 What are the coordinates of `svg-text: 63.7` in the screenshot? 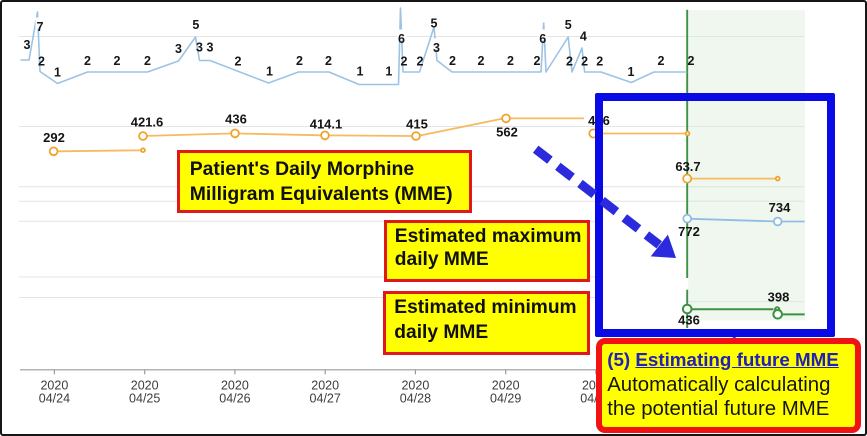 It's located at (687, 166).